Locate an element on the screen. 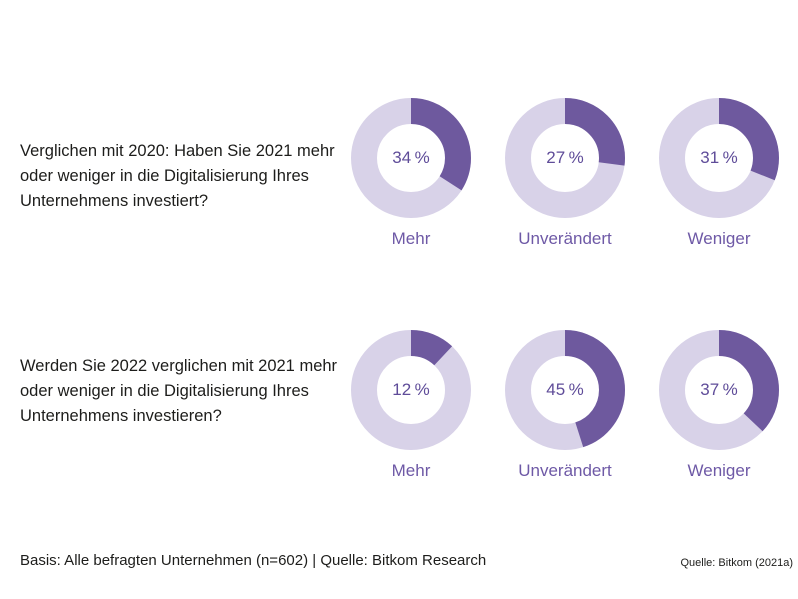 The height and width of the screenshot is (599, 798). donut-percent-value: 37 % is located at coordinates (719, 389).